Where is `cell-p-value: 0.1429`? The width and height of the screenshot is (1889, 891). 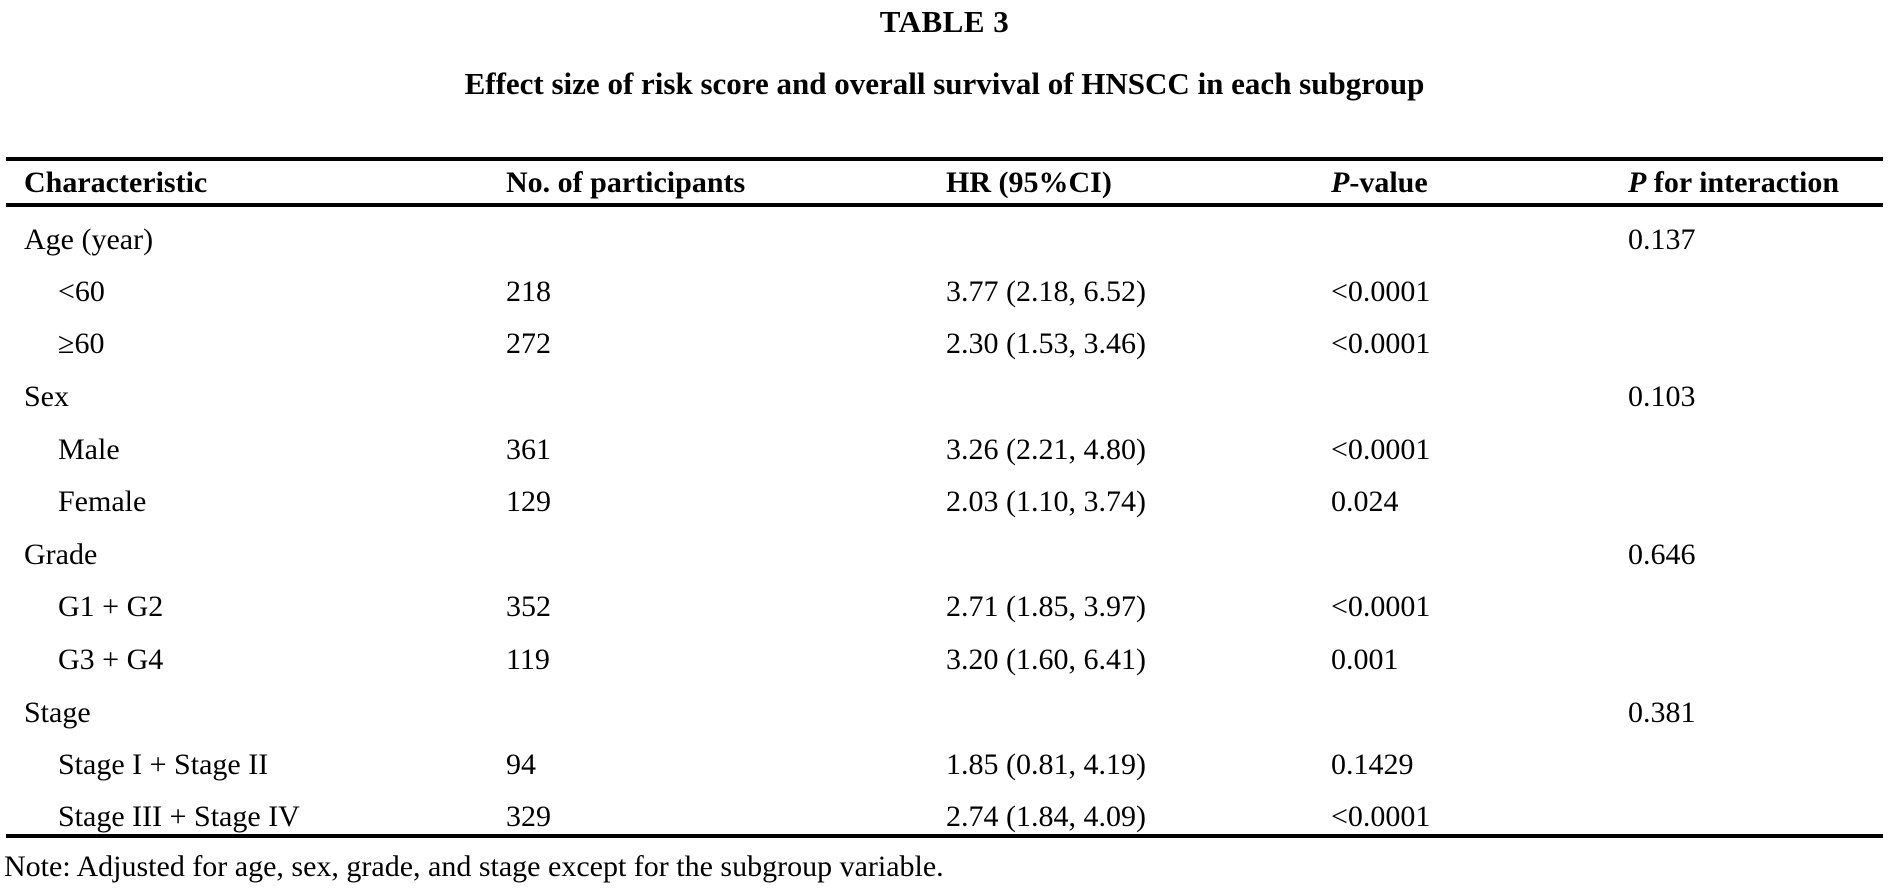
cell-p-value: 0.1429 is located at coordinates (1372, 765).